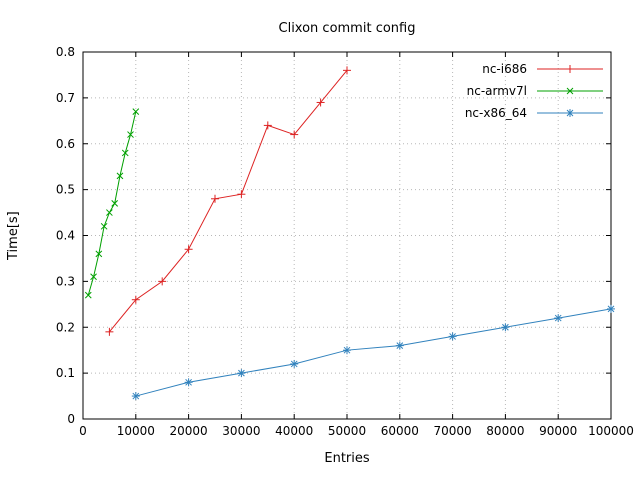 The image size is (640, 480). What do you see at coordinates (347, 431) in the screenshot?
I see `x-tick-label: 50000` at bounding box center [347, 431].